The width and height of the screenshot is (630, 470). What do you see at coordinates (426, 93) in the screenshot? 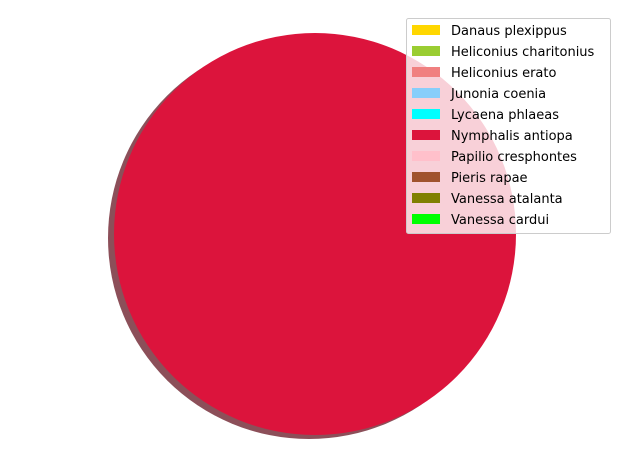
I see `legend-swatch-junonia-coenia` at bounding box center [426, 93].